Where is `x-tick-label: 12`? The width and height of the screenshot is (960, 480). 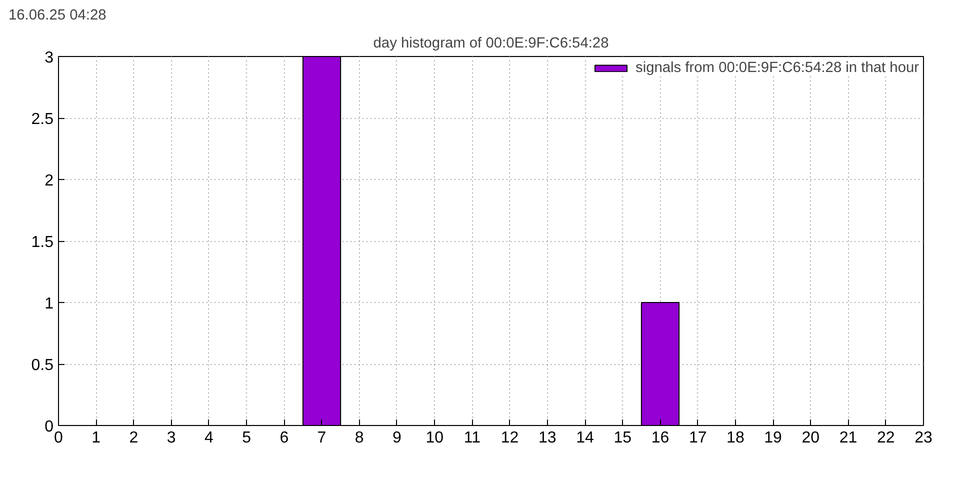 x-tick-label: 12 is located at coordinates (509, 438).